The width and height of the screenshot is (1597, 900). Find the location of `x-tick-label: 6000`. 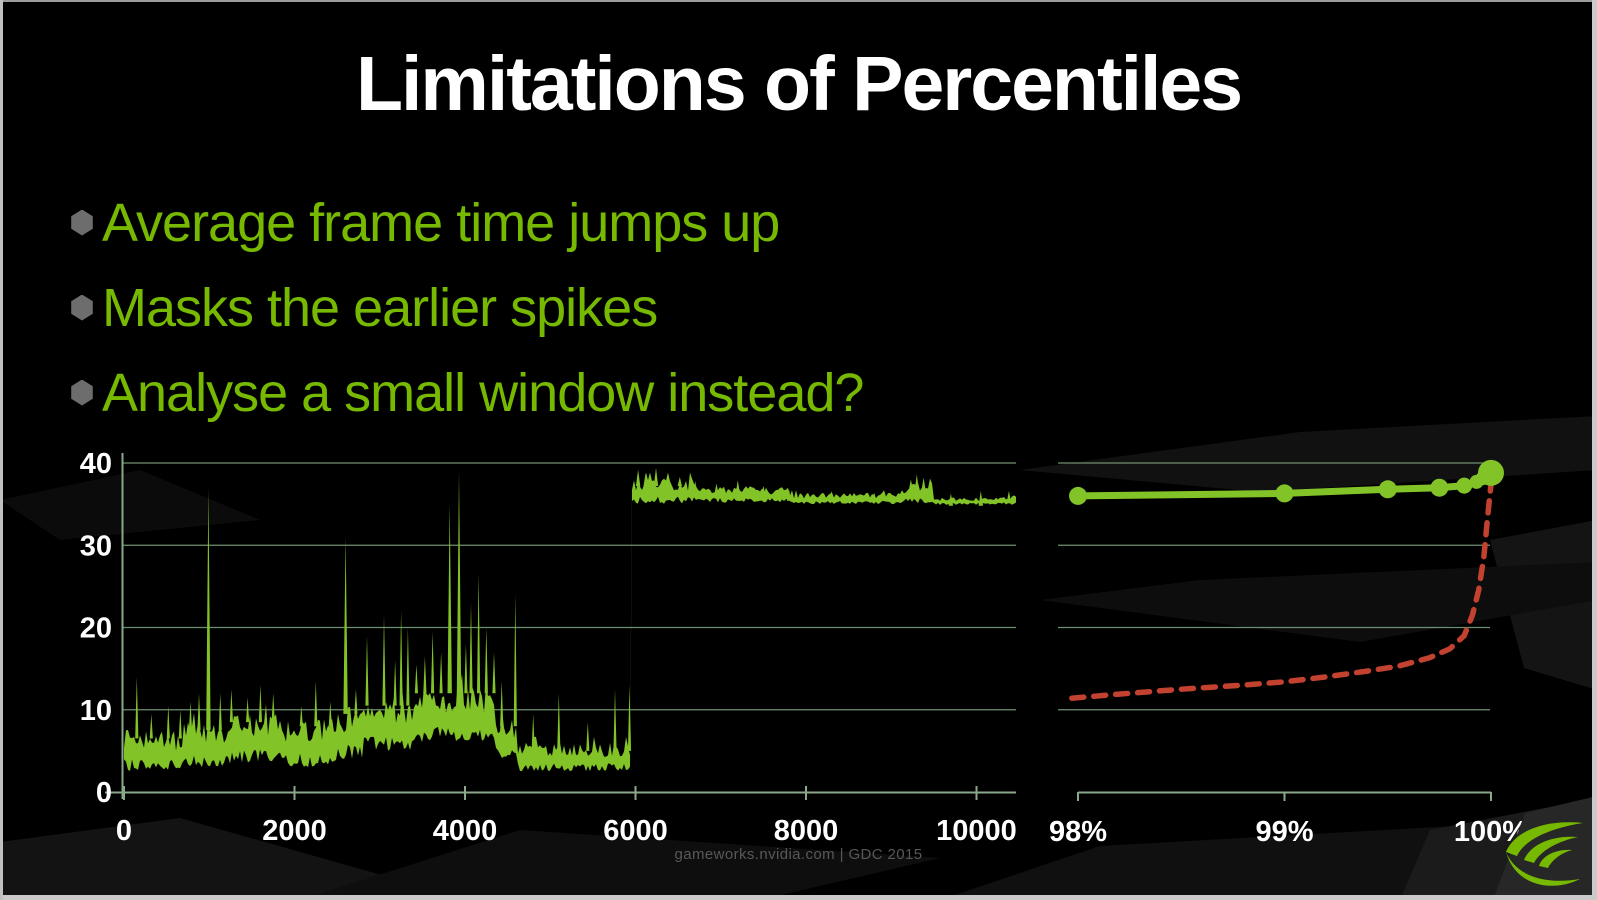

x-tick-label: 6000 is located at coordinates (635, 831).